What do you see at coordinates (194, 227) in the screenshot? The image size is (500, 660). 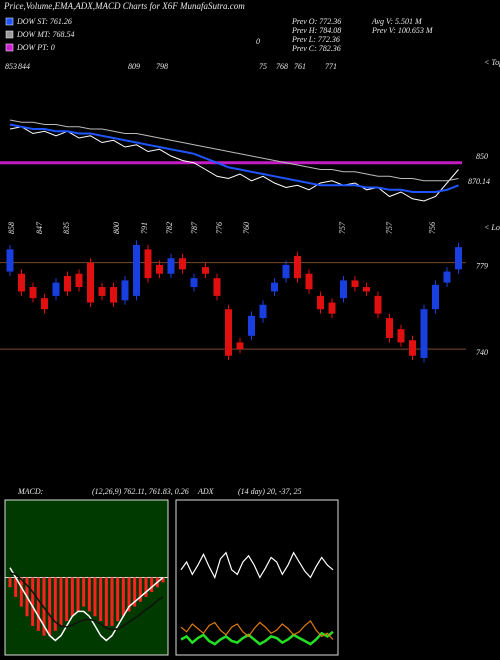 I see `top-label: 787` at bounding box center [194, 227].